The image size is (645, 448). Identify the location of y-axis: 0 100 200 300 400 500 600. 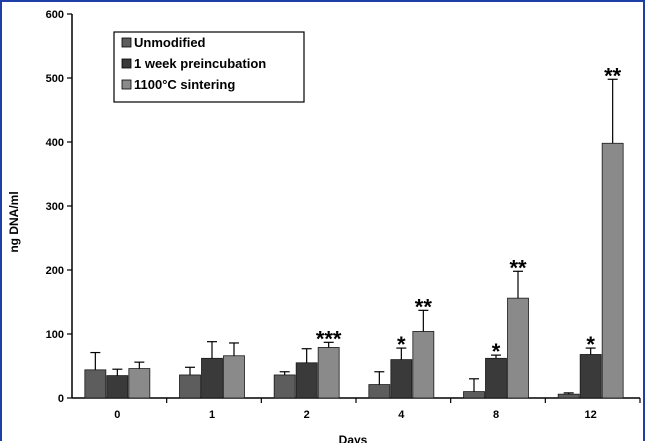
(59, 207).